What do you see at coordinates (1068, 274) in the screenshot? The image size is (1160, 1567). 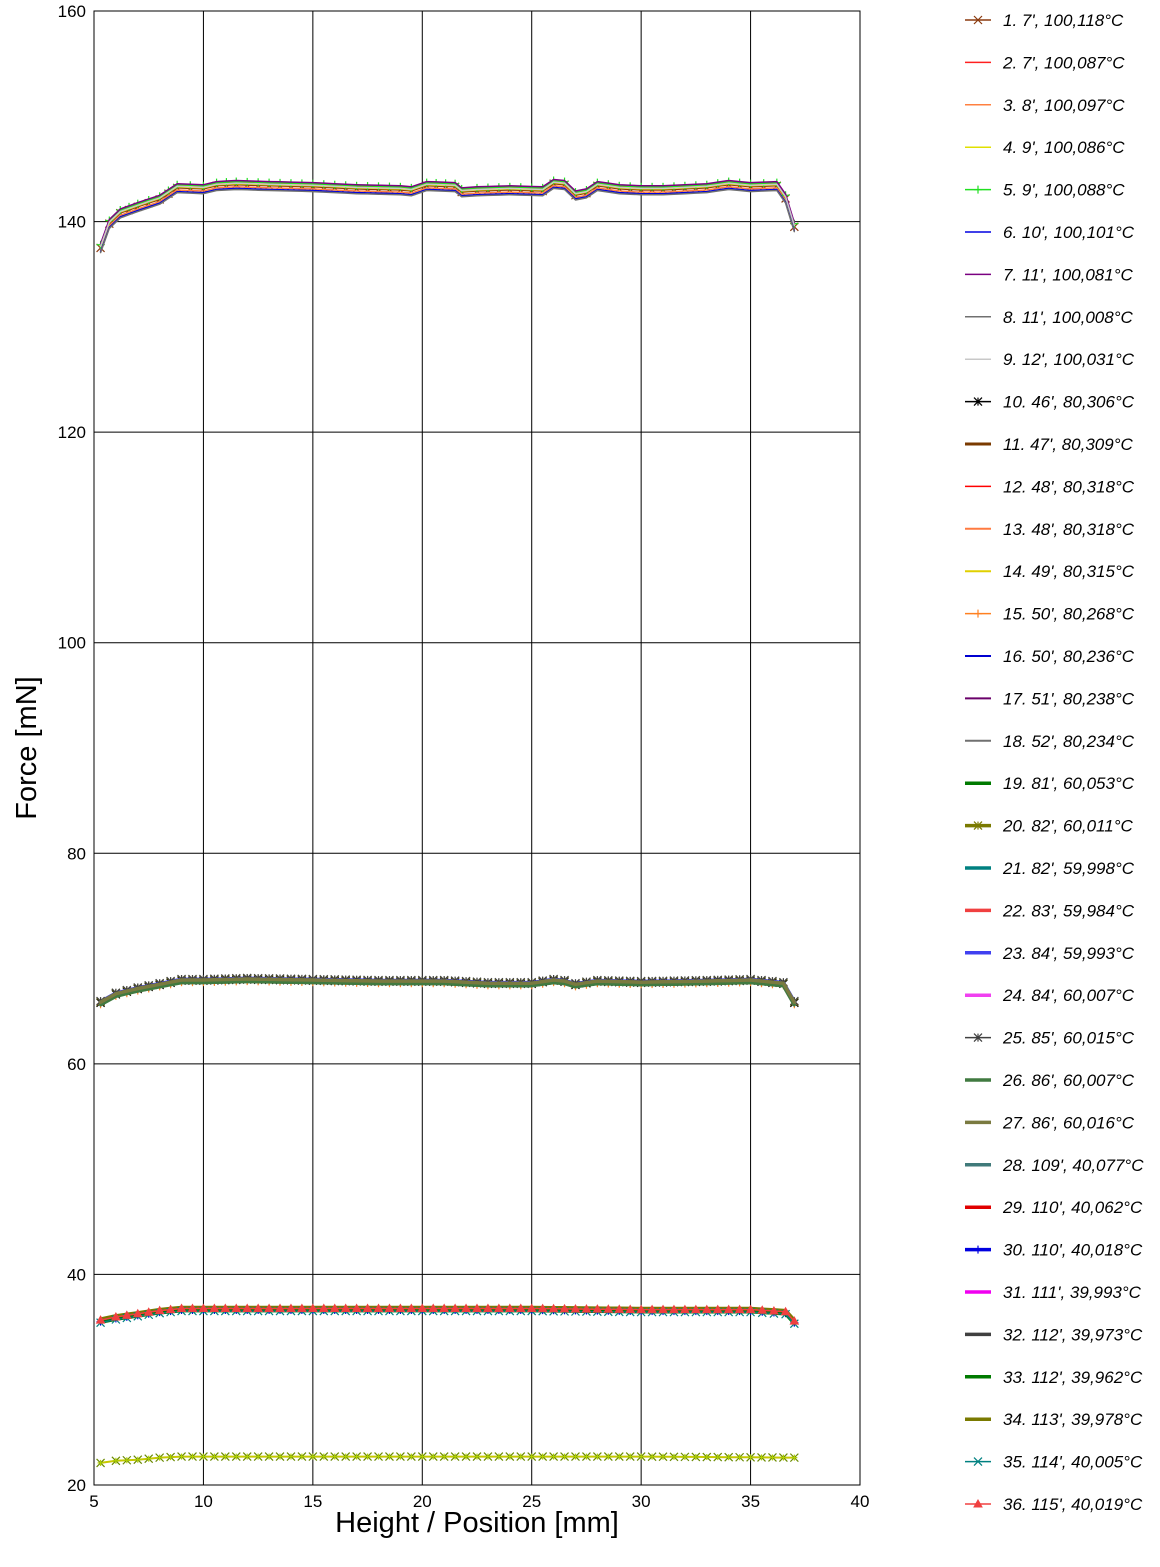 I see `legend-label: 7. 11', 100,081°C` at bounding box center [1068, 274].